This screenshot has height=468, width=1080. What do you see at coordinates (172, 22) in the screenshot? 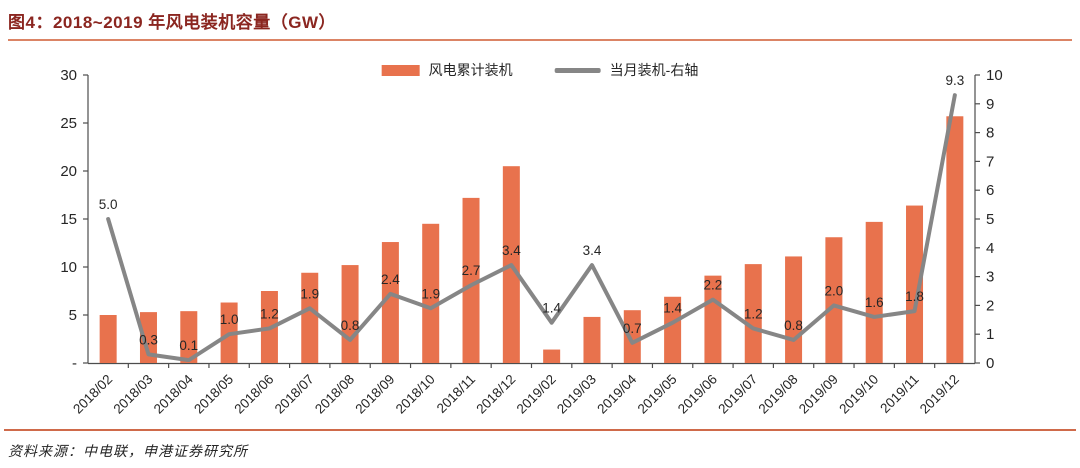
I see `figure-title: 图4：2018~2019 年风电装机容量（GW）` at bounding box center [172, 22].